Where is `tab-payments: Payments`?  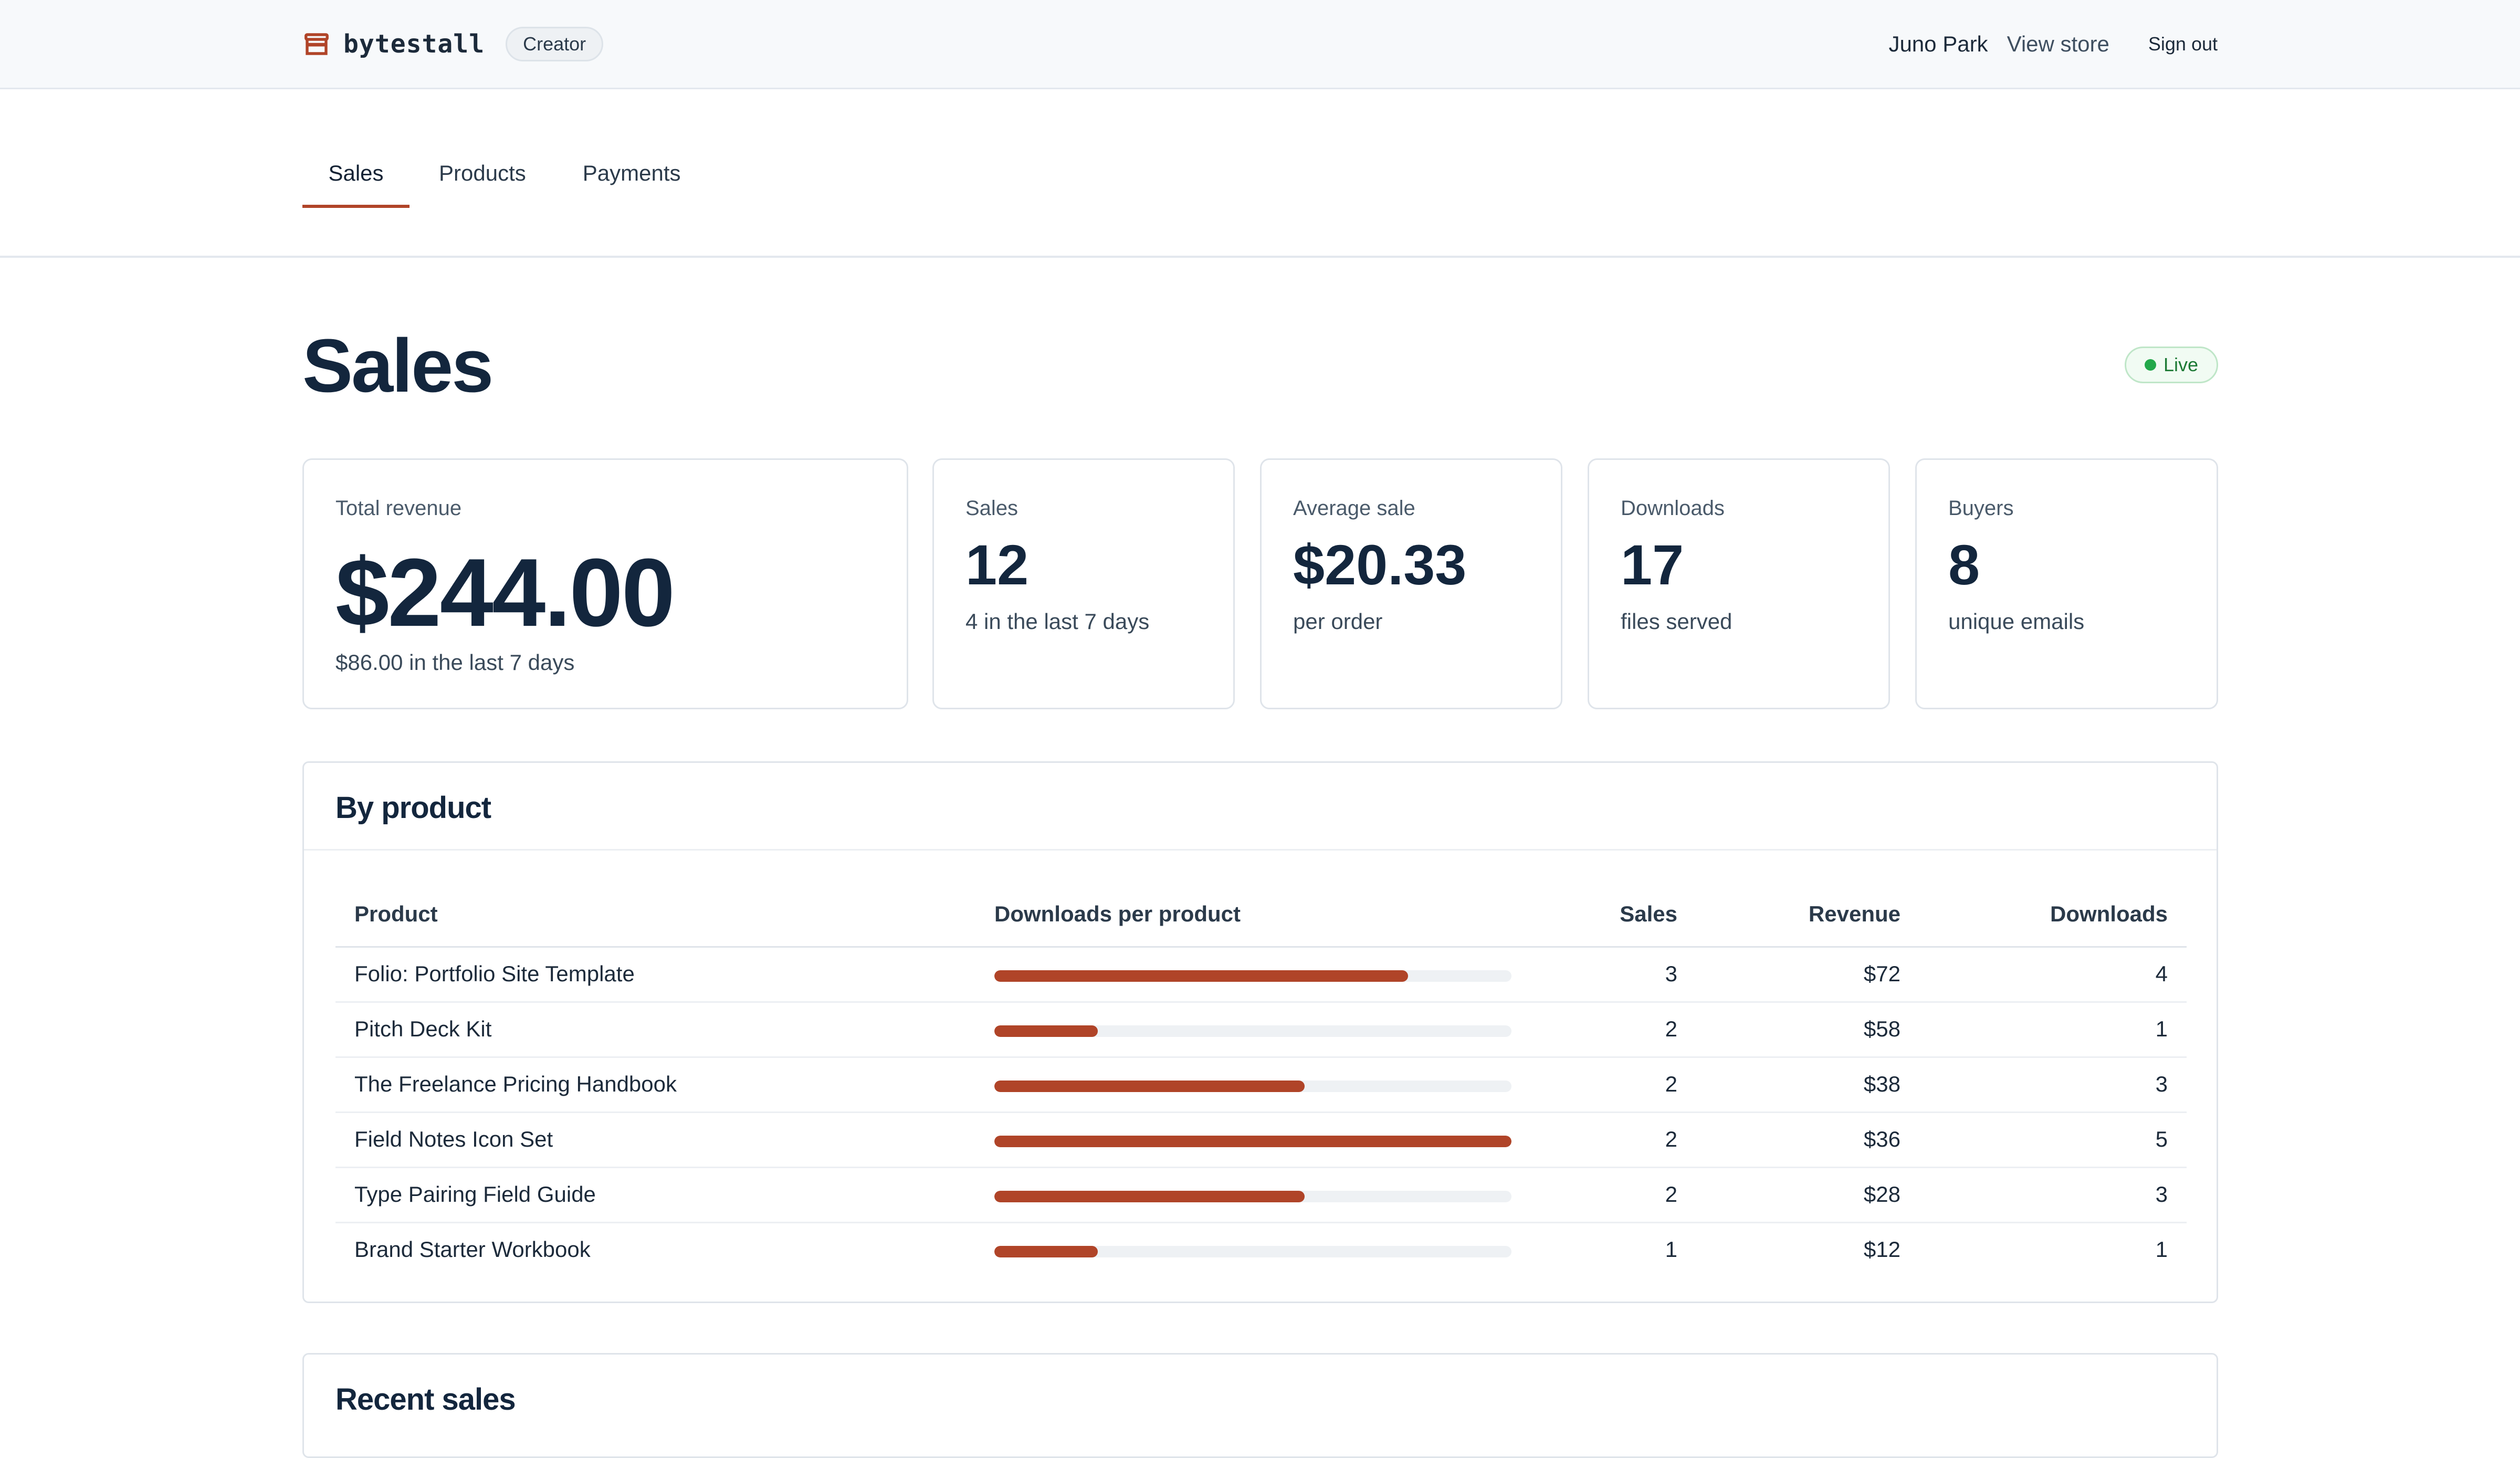
tab-payments: Payments is located at coordinates (631, 173).